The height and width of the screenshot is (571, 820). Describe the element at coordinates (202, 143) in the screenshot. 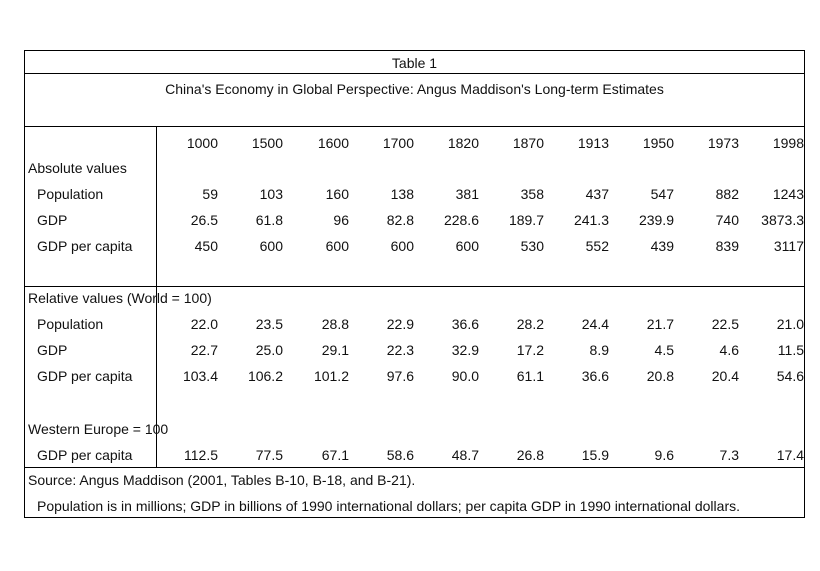

I see `column-header-year: 1000` at that location.